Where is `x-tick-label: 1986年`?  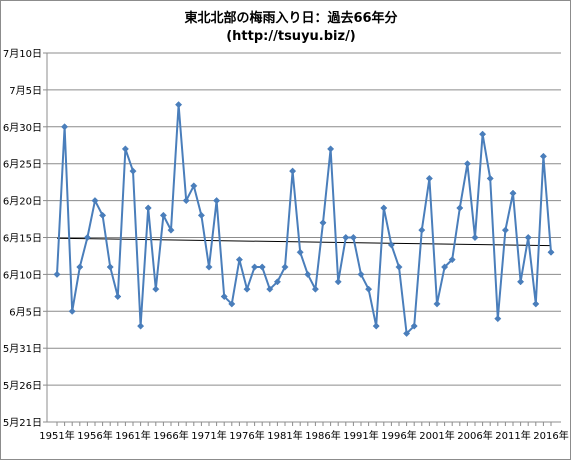
x-tick-label: 1986年 is located at coordinates (322, 435).